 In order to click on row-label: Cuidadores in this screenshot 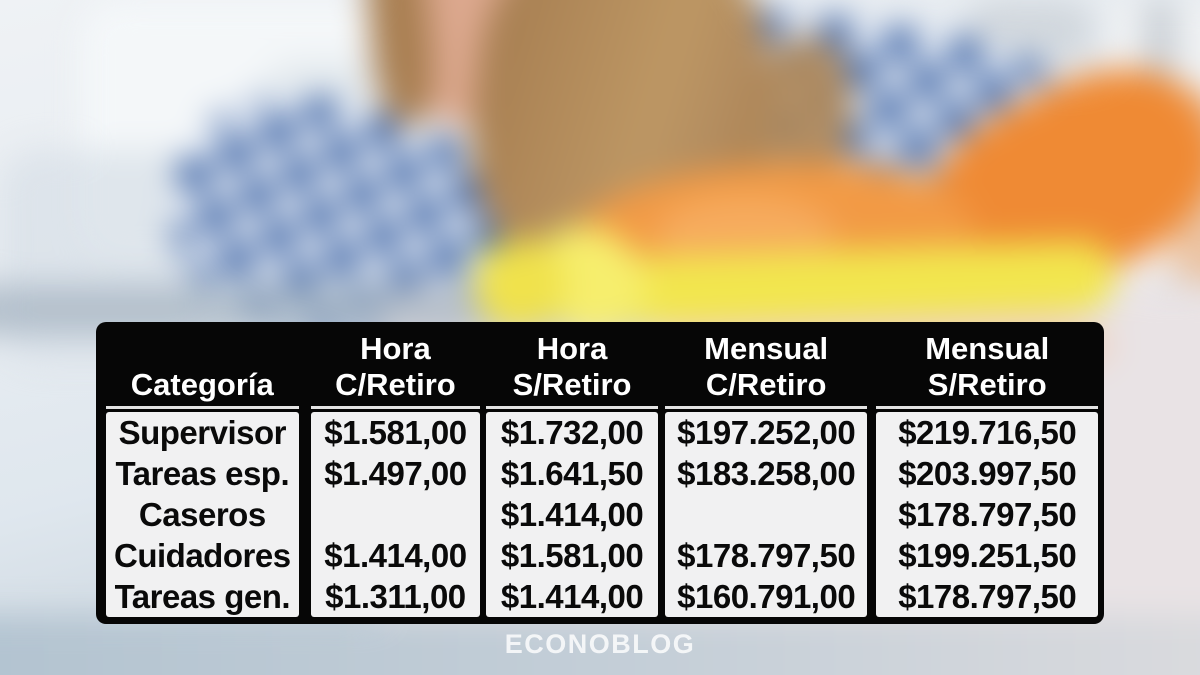, I will do `click(202, 555)`.